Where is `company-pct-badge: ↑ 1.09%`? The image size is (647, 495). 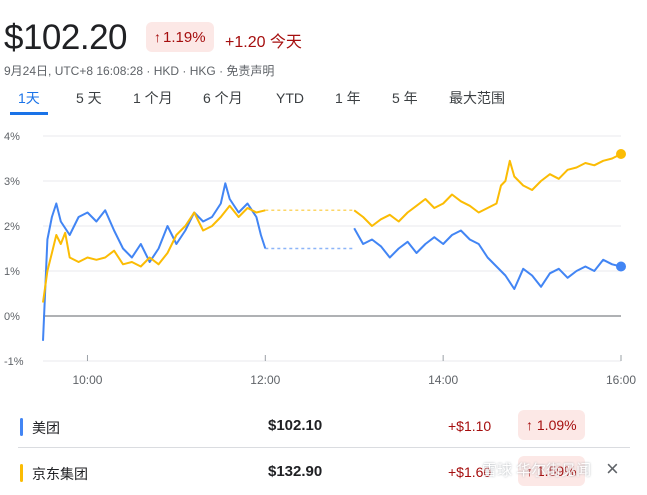 company-pct-badge: ↑ 1.09% is located at coordinates (551, 425).